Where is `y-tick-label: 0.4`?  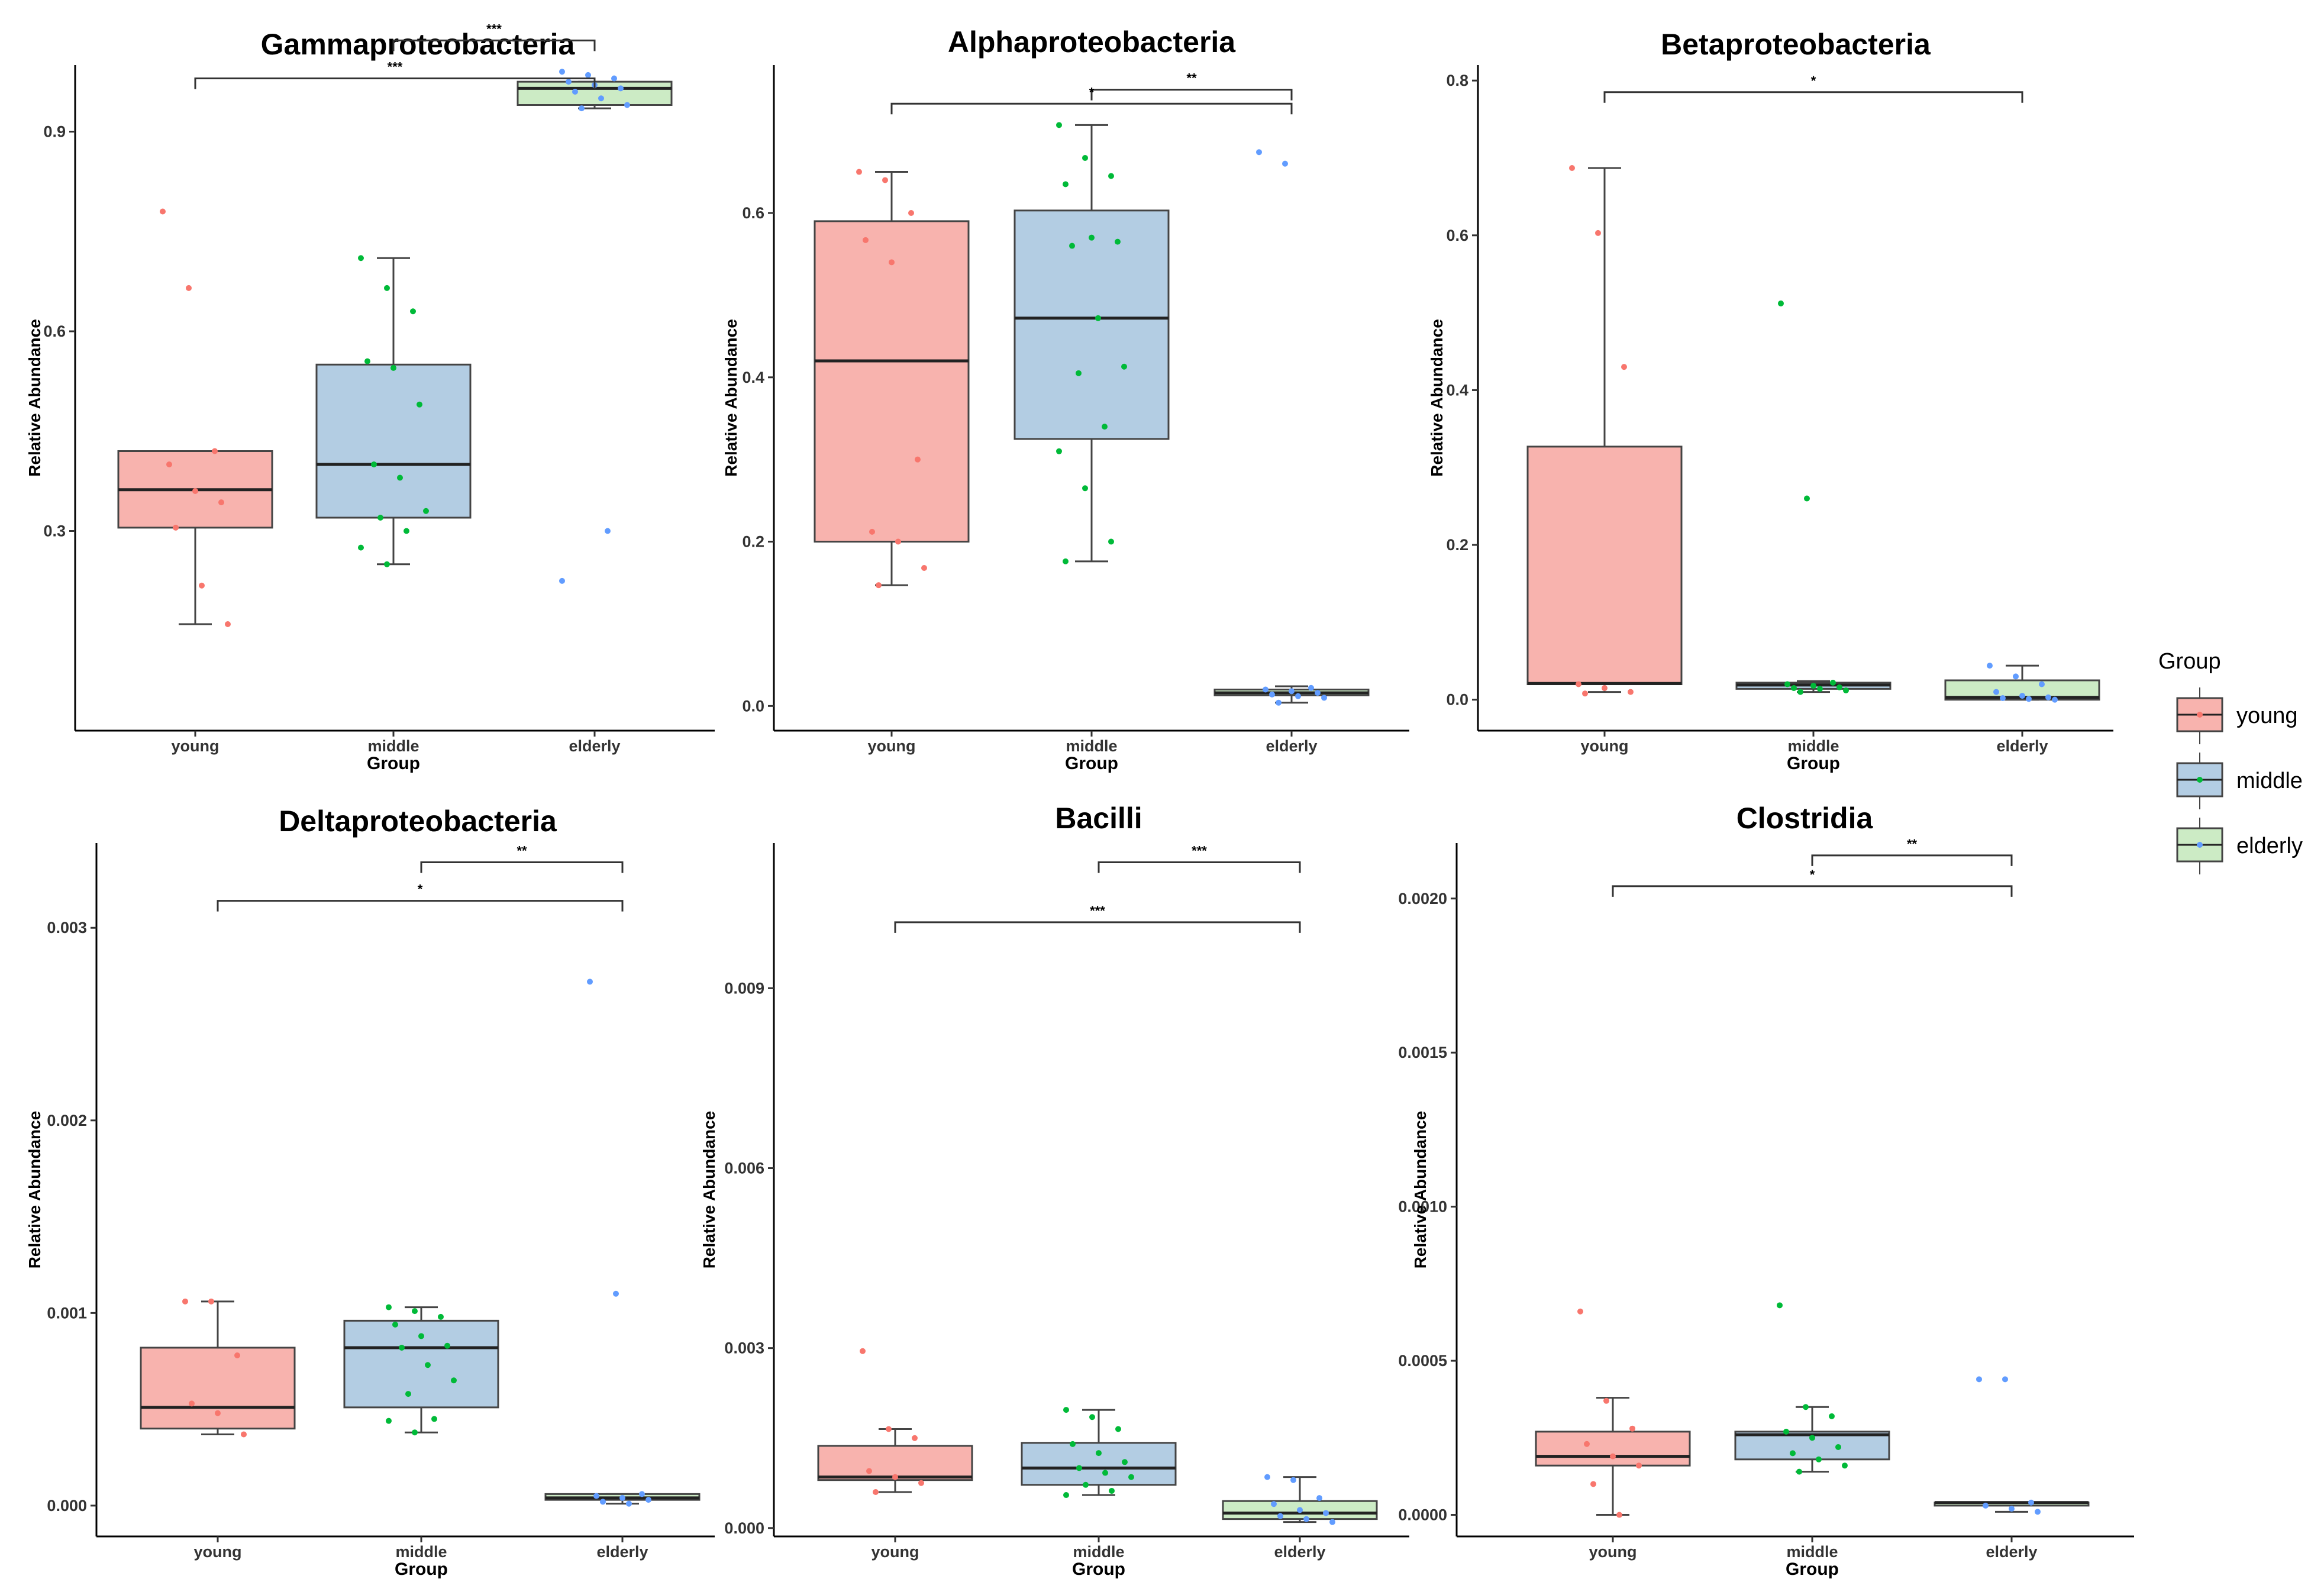
y-tick-label: 0.4 is located at coordinates (1457, 390).